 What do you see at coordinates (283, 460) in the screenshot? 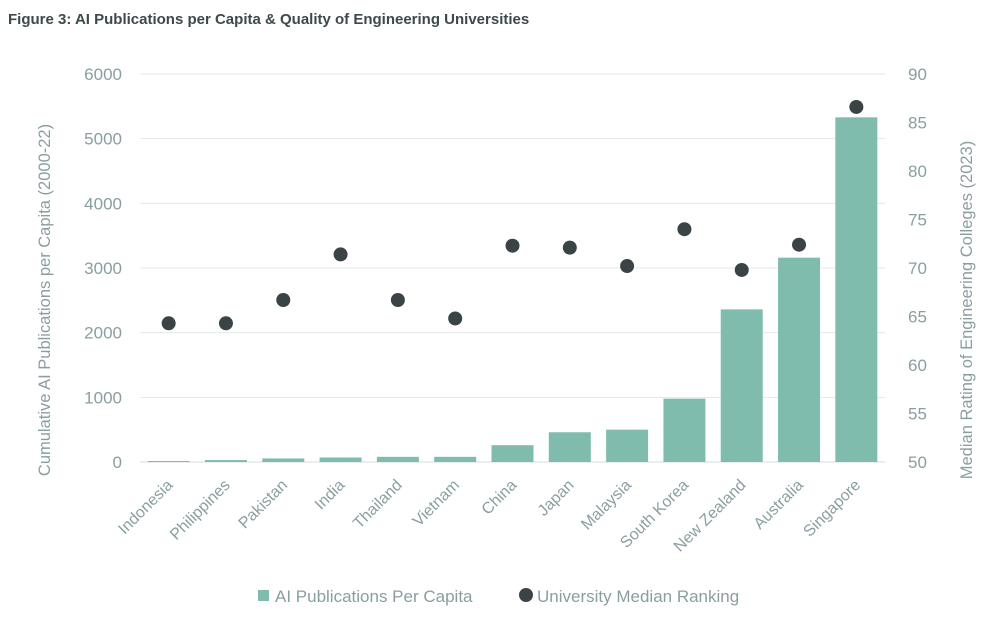
I see `bar-pakistan` at bounding box center [283, 460].